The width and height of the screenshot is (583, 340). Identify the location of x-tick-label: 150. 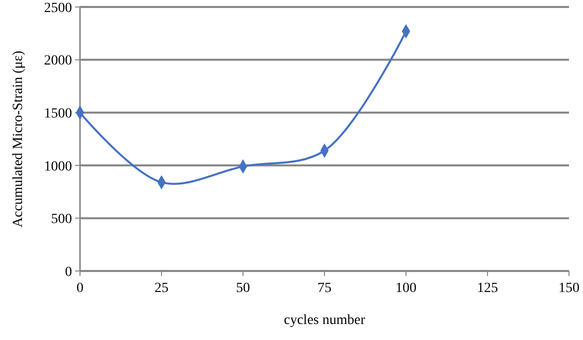
(569, 288).